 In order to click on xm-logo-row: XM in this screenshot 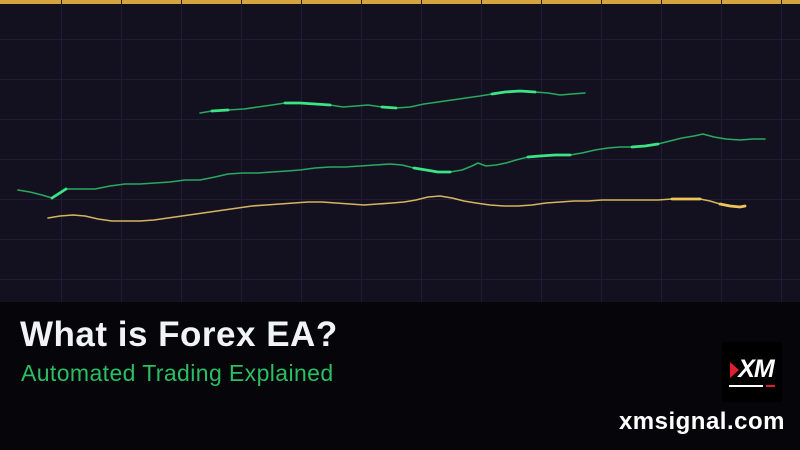, I will do `click(752, 369)`.